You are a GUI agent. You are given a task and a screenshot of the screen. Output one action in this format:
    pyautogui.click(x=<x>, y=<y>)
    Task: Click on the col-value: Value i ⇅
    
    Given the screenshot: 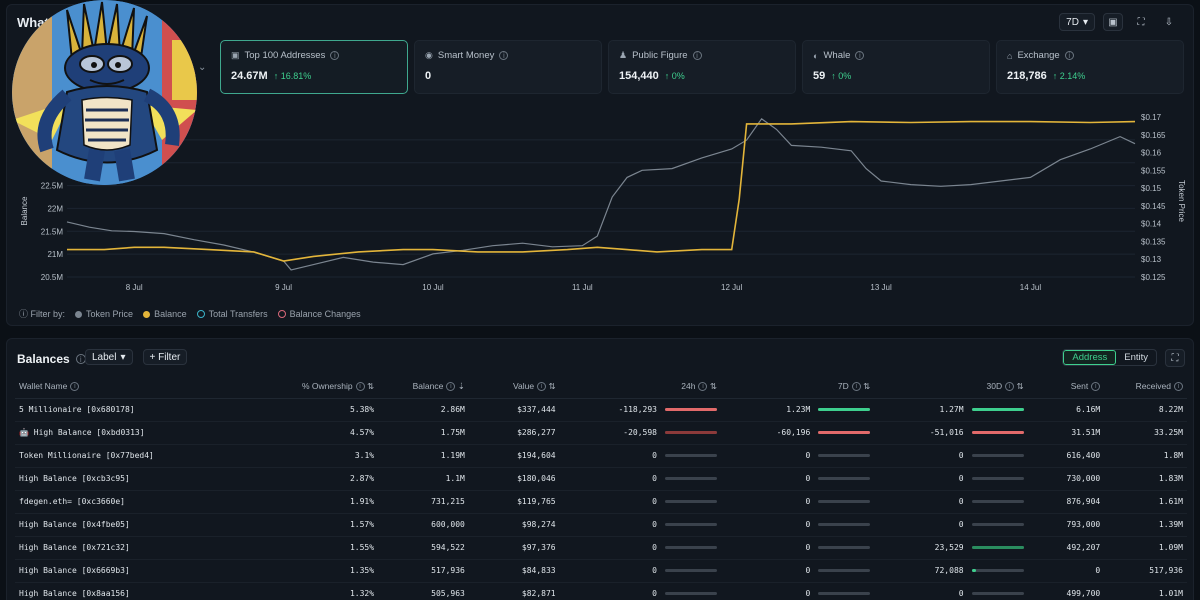 What is the action you would take?
    pyautogui.click(x=514, y=387)
    